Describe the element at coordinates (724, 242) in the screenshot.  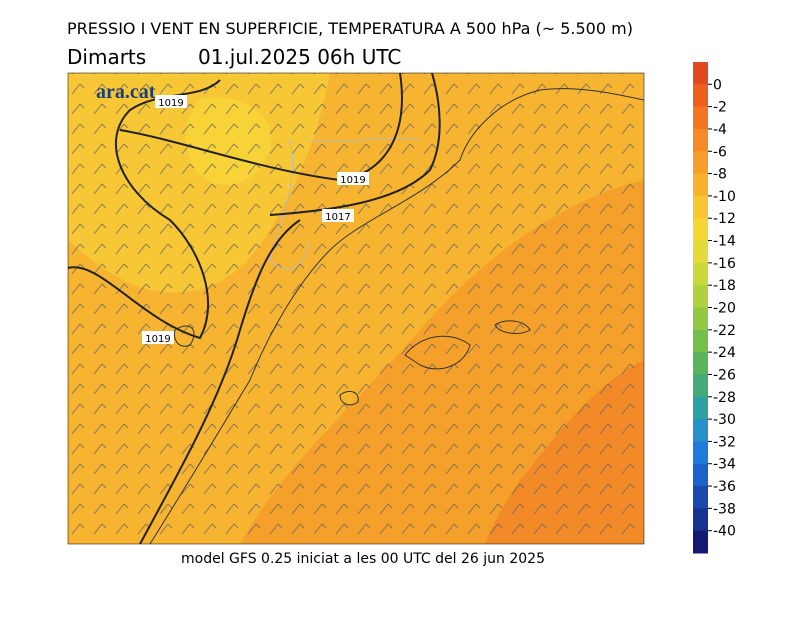
I see `colorbar-label: -14` at that location.